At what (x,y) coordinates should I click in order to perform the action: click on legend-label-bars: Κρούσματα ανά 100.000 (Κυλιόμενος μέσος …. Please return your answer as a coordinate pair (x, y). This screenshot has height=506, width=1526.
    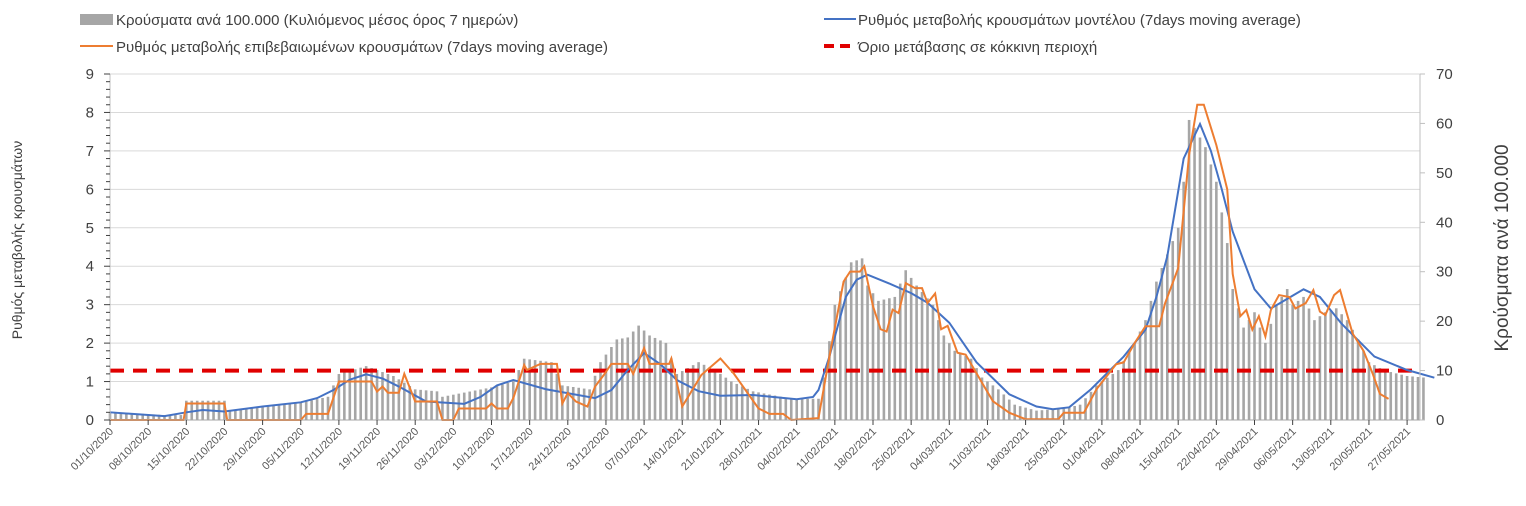
    Looking at the image, I should click on (317, 20).